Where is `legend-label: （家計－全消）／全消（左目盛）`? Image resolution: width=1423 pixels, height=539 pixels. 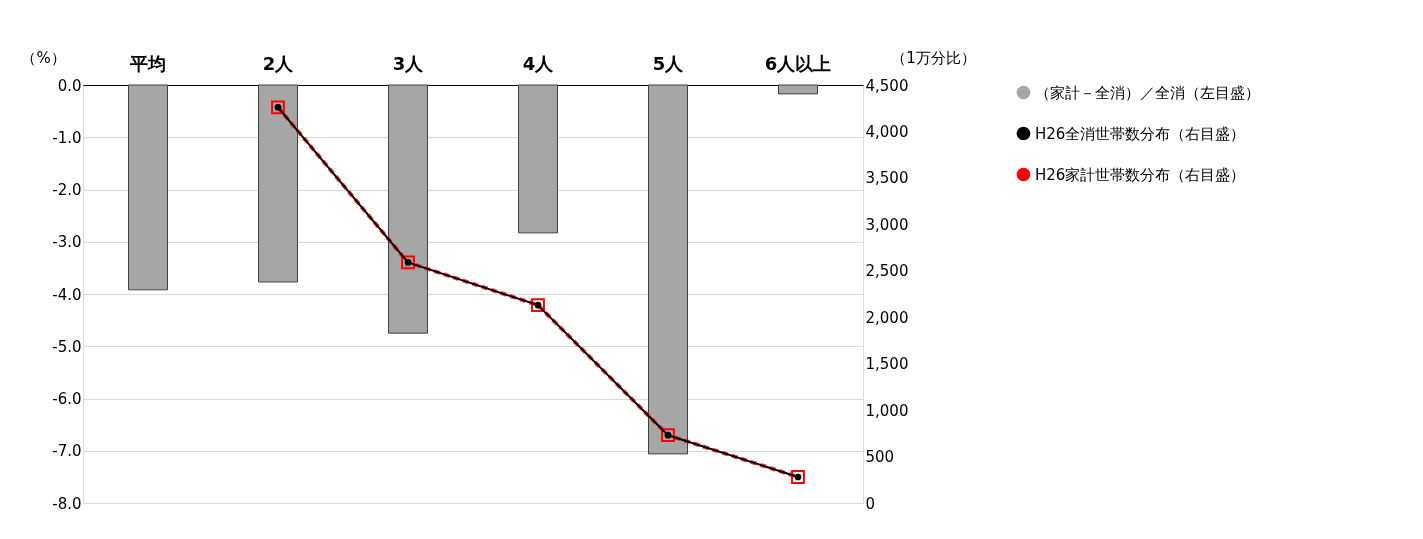 legend-label: （家計－全消）／全消（左目盛） is located at coordinates (1147, 92).